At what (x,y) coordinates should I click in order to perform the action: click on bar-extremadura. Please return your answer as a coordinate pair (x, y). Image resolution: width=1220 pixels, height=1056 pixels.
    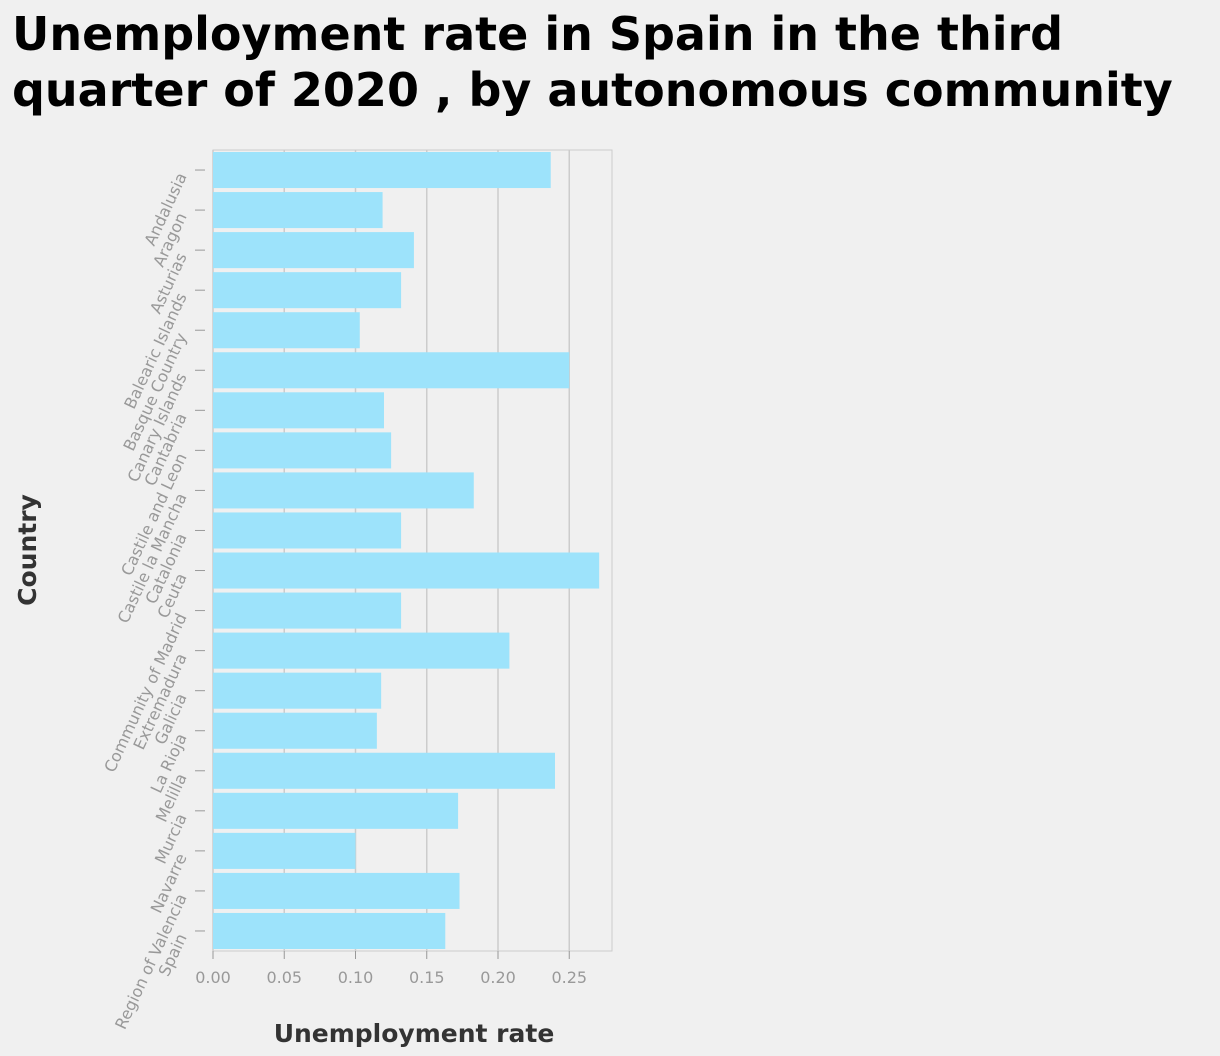
    Looking at the image, I should click on (361, 650).